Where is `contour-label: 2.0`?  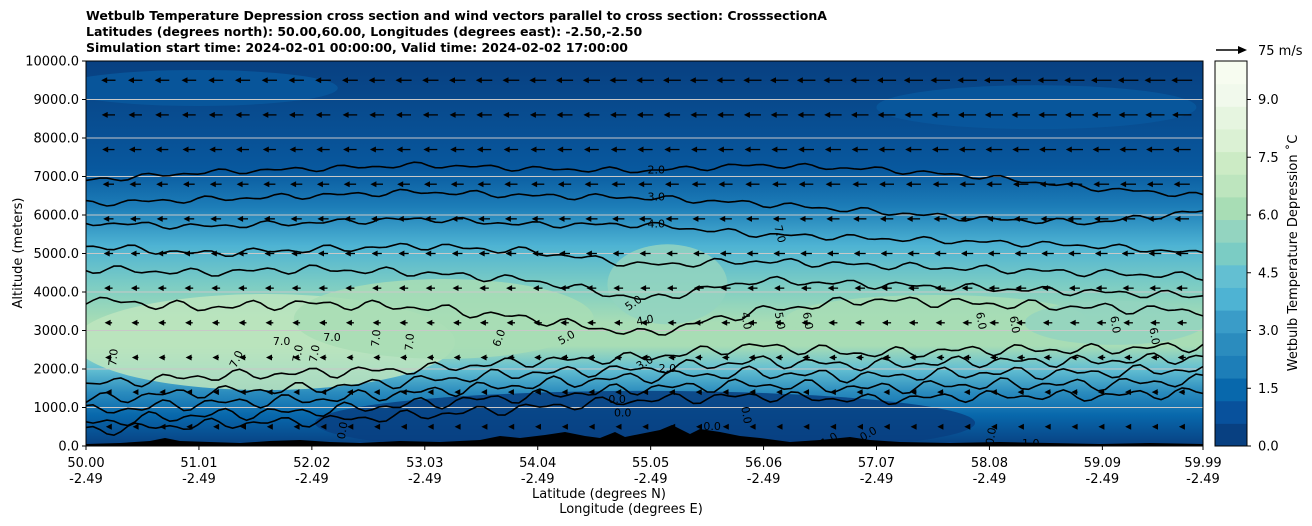
contour-label: 2.0 is located at coordinates (668, 368).